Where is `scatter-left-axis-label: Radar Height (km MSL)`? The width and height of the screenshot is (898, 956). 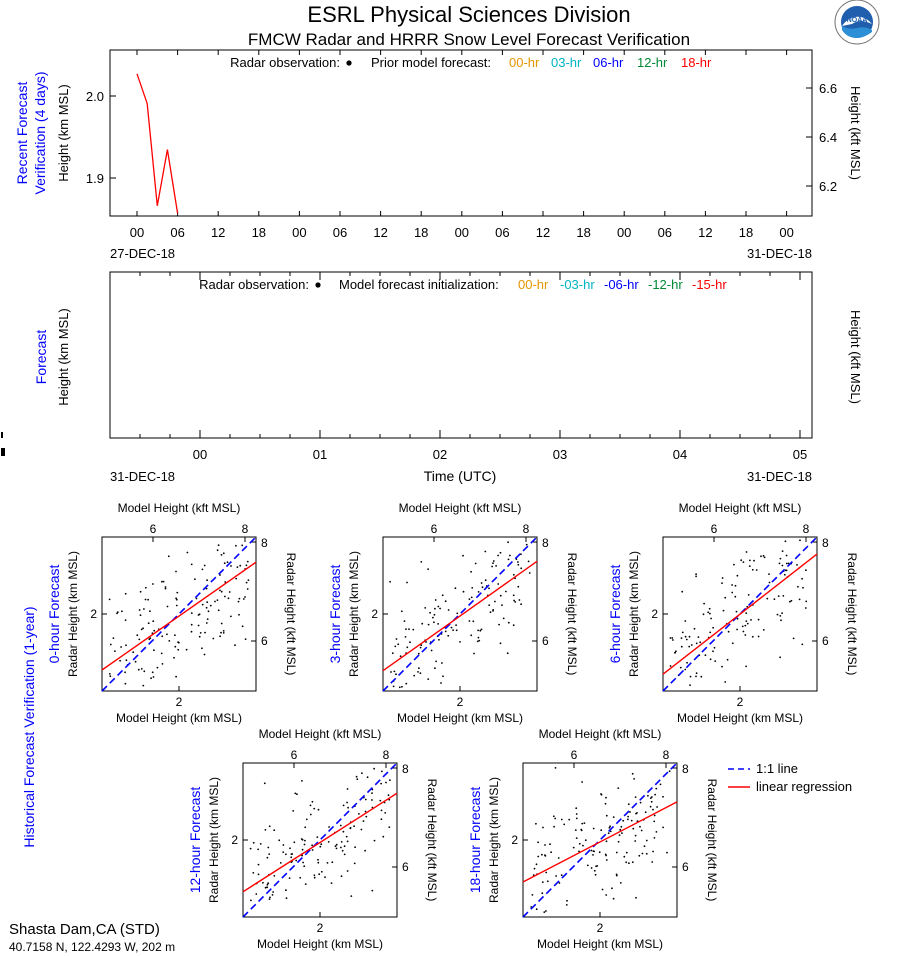
scatter-left-axis-label: Radar Height (km MSL) is located at coordinates (634, 614).